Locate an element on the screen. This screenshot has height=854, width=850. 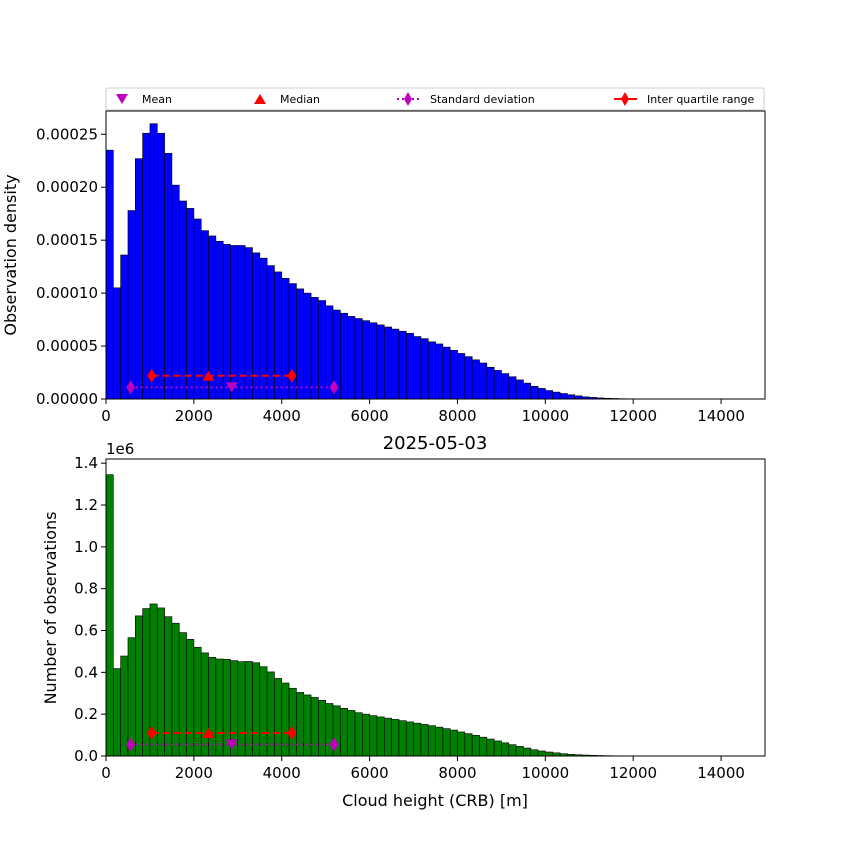
top-x-tick-label: 8000 is located at coordinates (457, 416).